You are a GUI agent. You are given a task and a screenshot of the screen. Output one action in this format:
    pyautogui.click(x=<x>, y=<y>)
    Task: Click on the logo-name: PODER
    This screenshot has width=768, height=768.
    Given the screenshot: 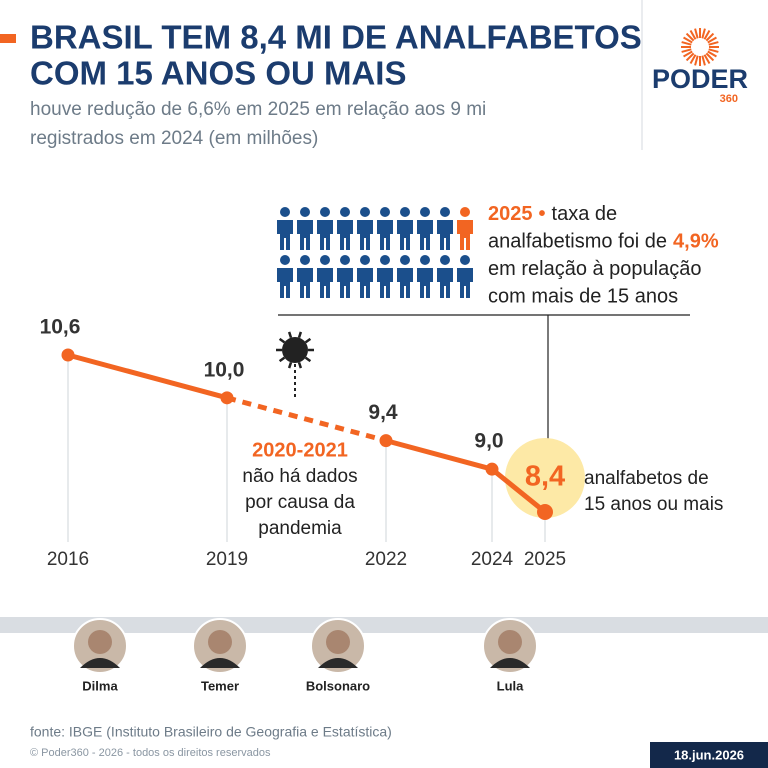 What is the action you would take?
    pyautogui.click(x=700, y=79)
    